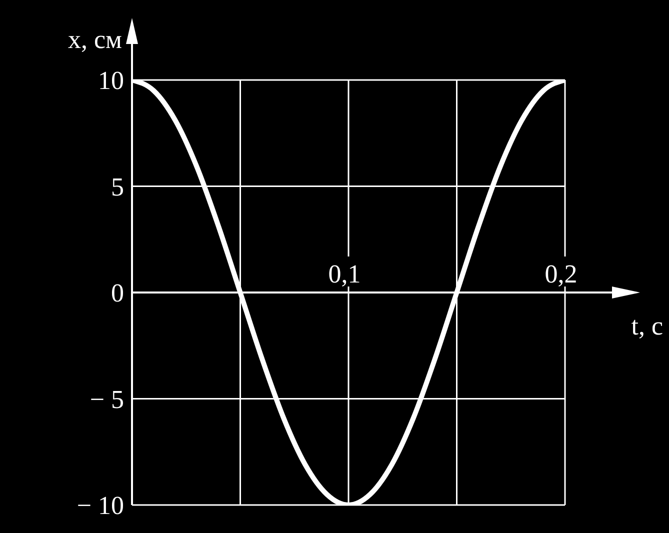 The height and width of the screenshot is (533, 669). Describe the element at coordinates (95, 39) in the screenshot. I see `y-axis-title: x, см` at that location.